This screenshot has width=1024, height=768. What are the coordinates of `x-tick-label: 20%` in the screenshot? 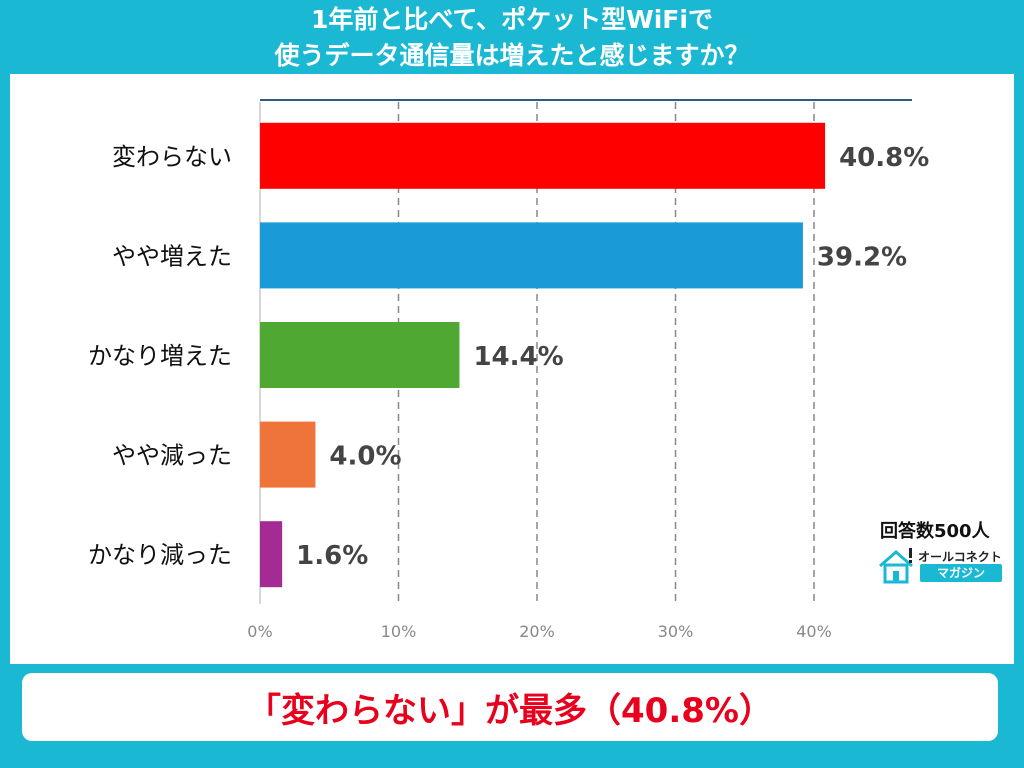 It's located at (537, 631).